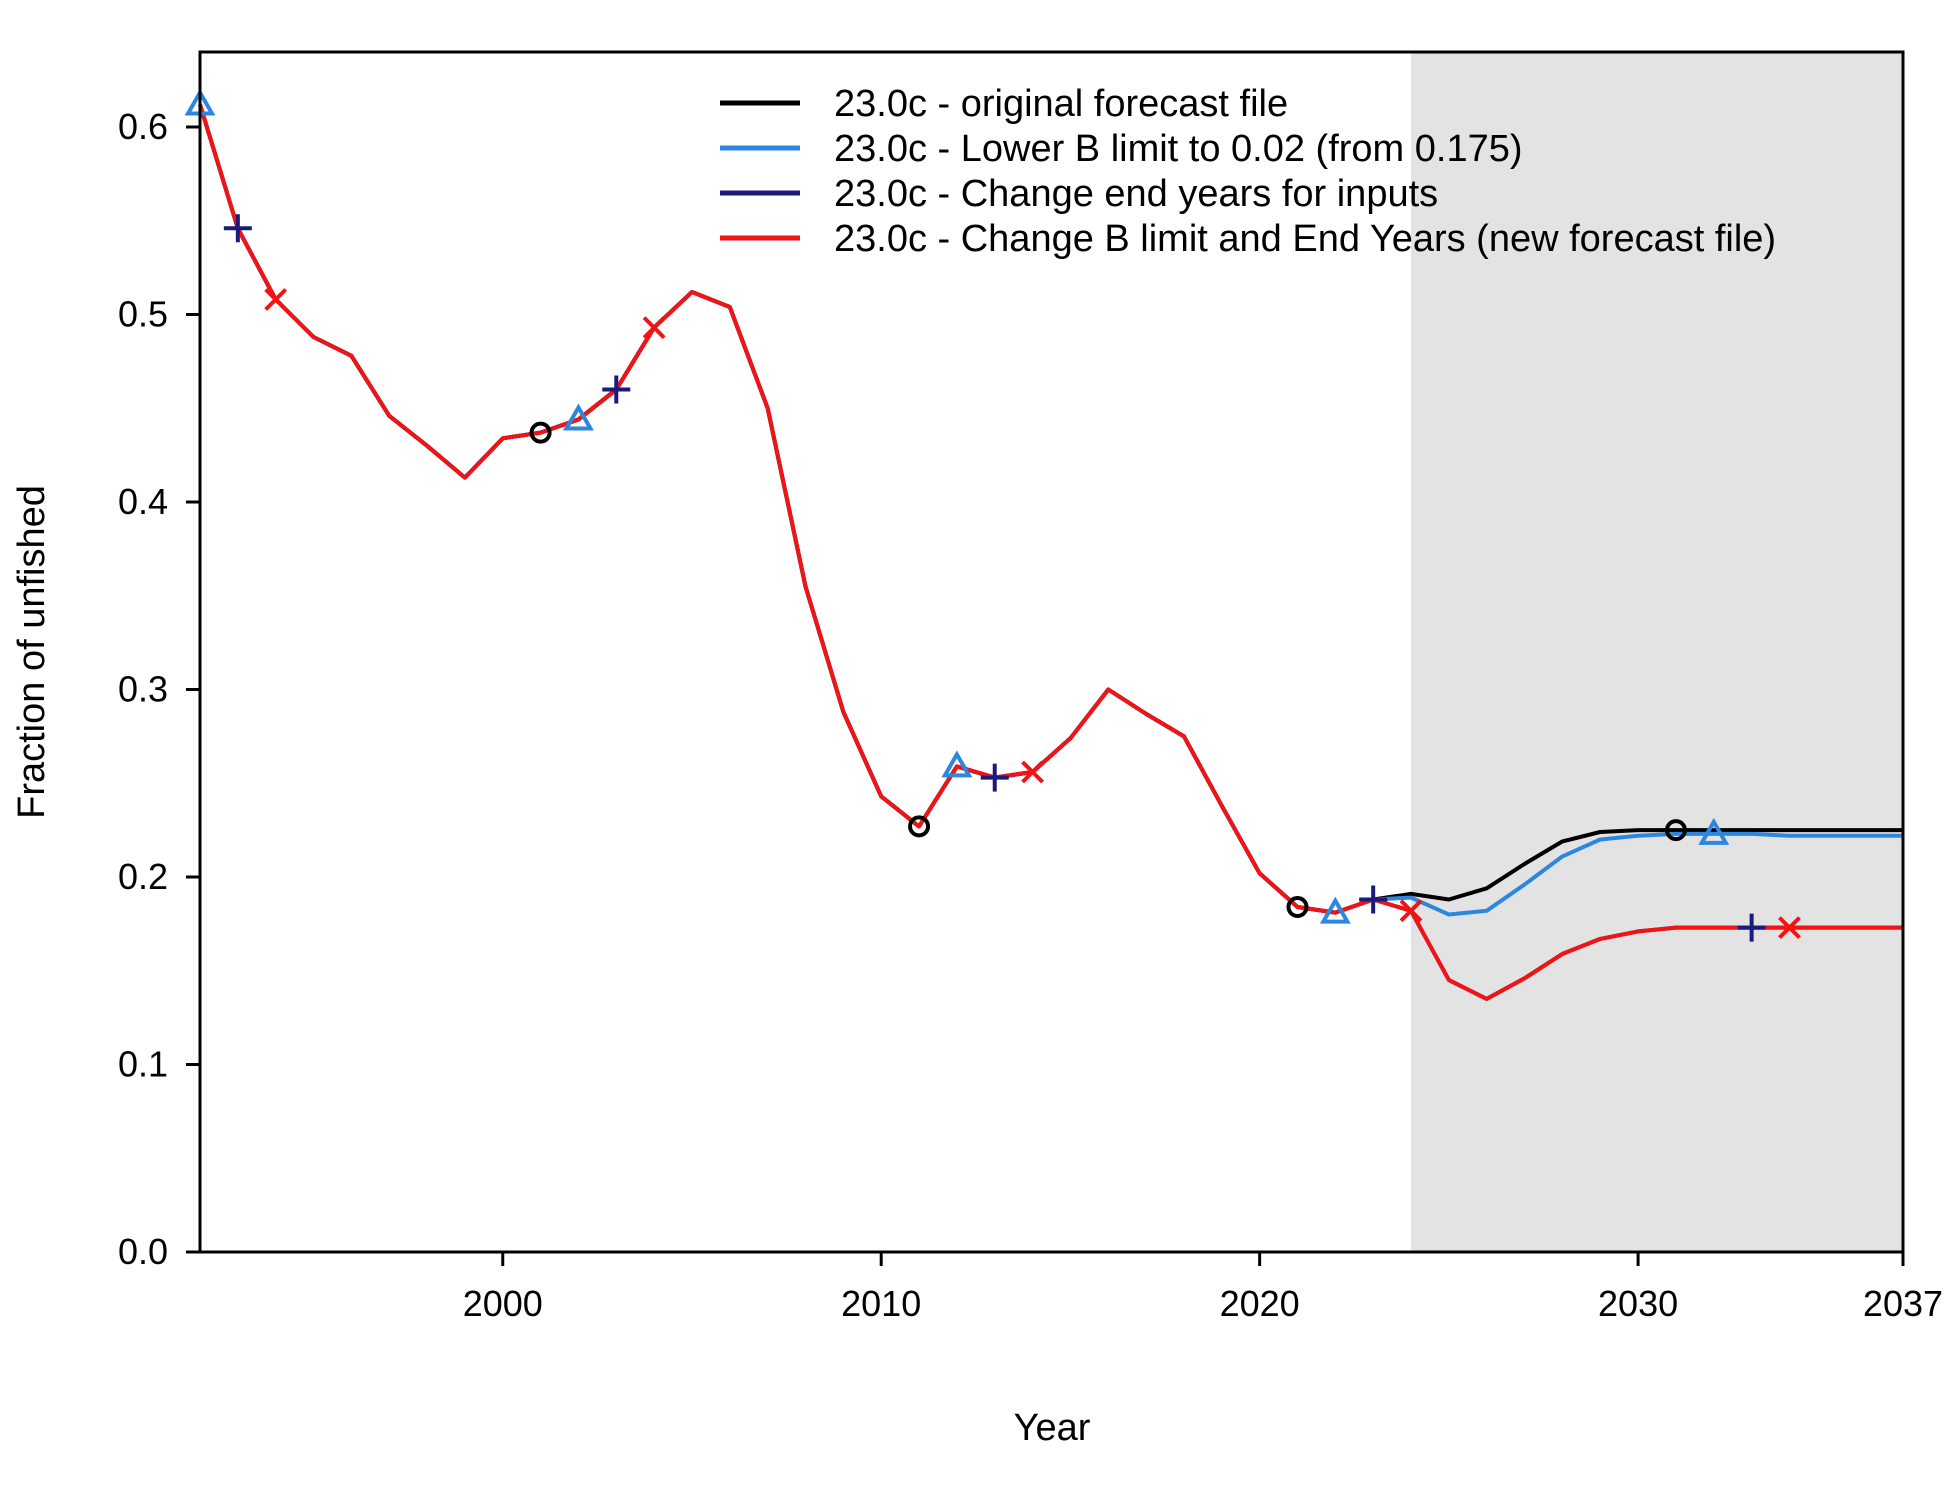 This screenshot has height=1500, width=1950. What do you see at coordinates (32, 652) in the screenshot?
I see `y-axis-label: Fraction of unfished` at bounding box center [32, 652].